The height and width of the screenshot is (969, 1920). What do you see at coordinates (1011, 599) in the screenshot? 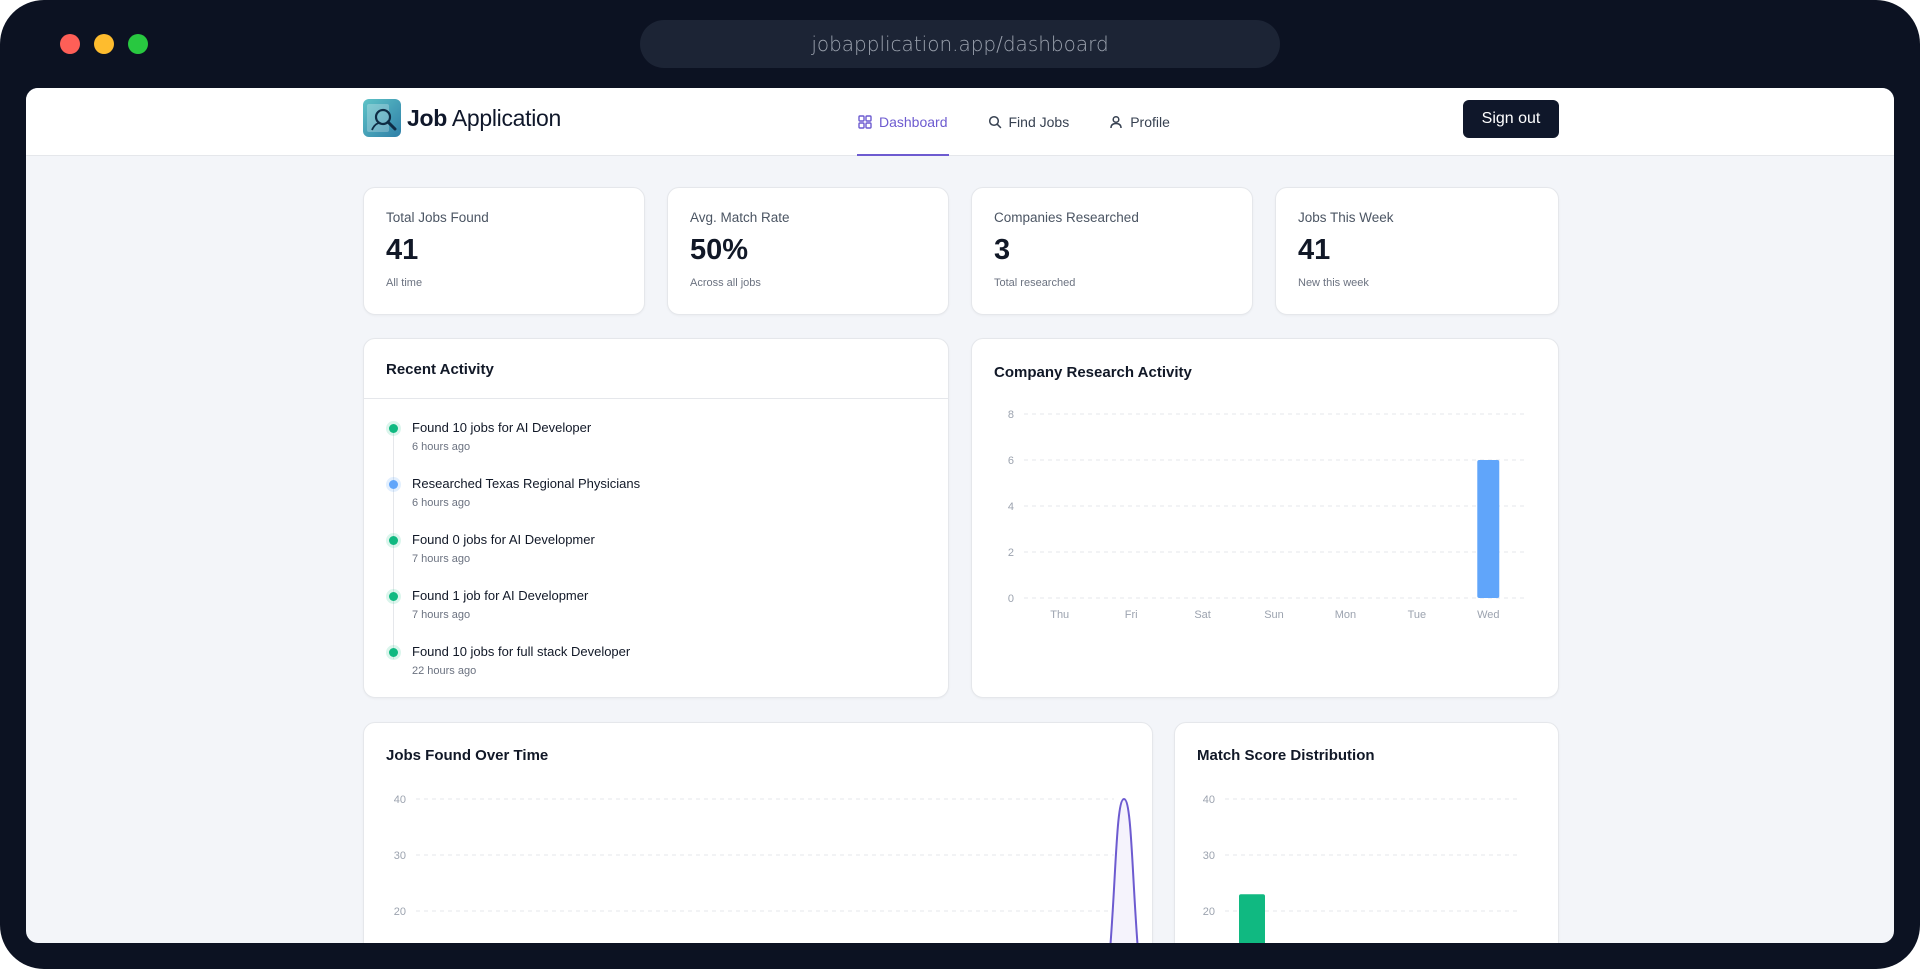
I see `y-tick-label: 0` at bounding box center [1011, 599].